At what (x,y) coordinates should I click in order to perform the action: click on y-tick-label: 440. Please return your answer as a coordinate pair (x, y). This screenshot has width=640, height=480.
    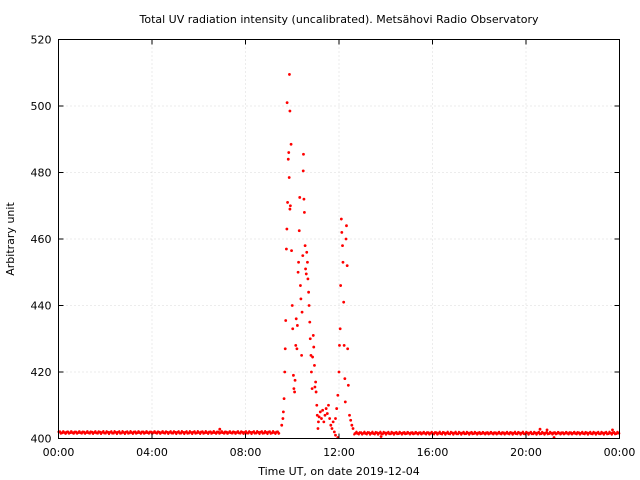
    Looking at the image, I should click on (41, 306).